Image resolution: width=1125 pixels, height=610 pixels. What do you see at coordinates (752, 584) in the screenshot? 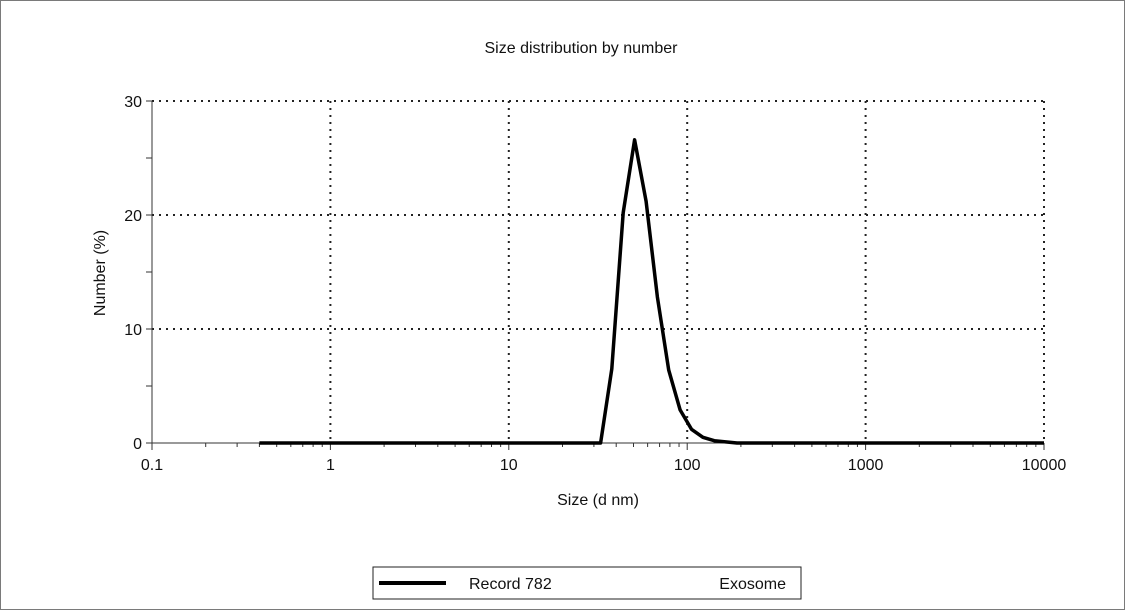
I see `legend-label-sample: Exosome` at bounding box center [752, 584].